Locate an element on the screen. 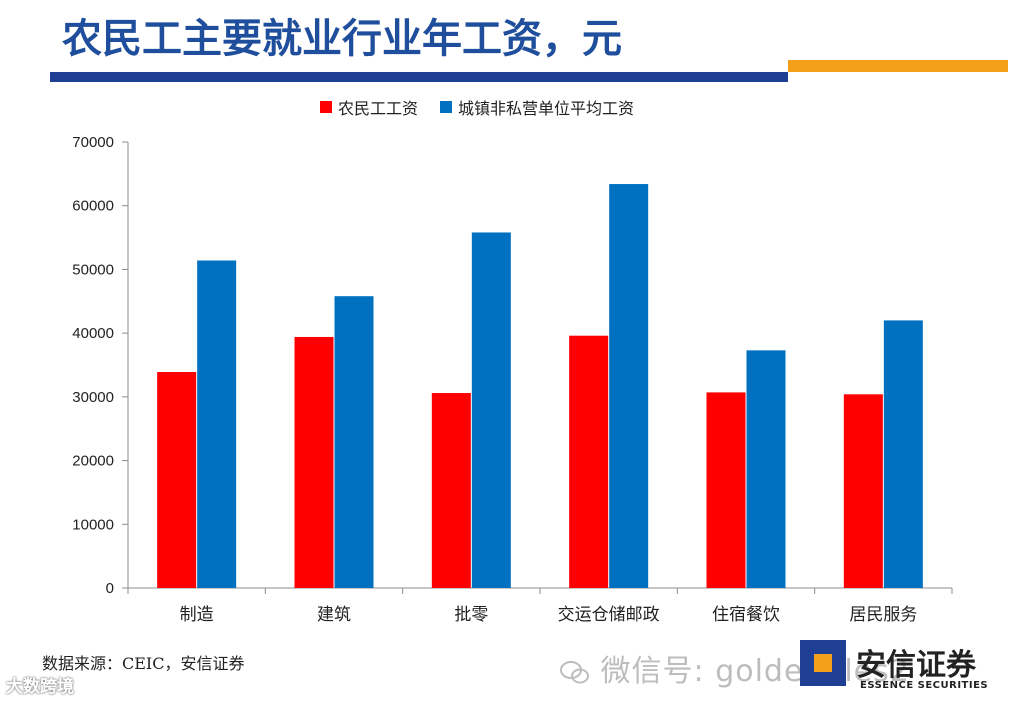  y-tick-label: 0 is located at coordinates (110, 588).